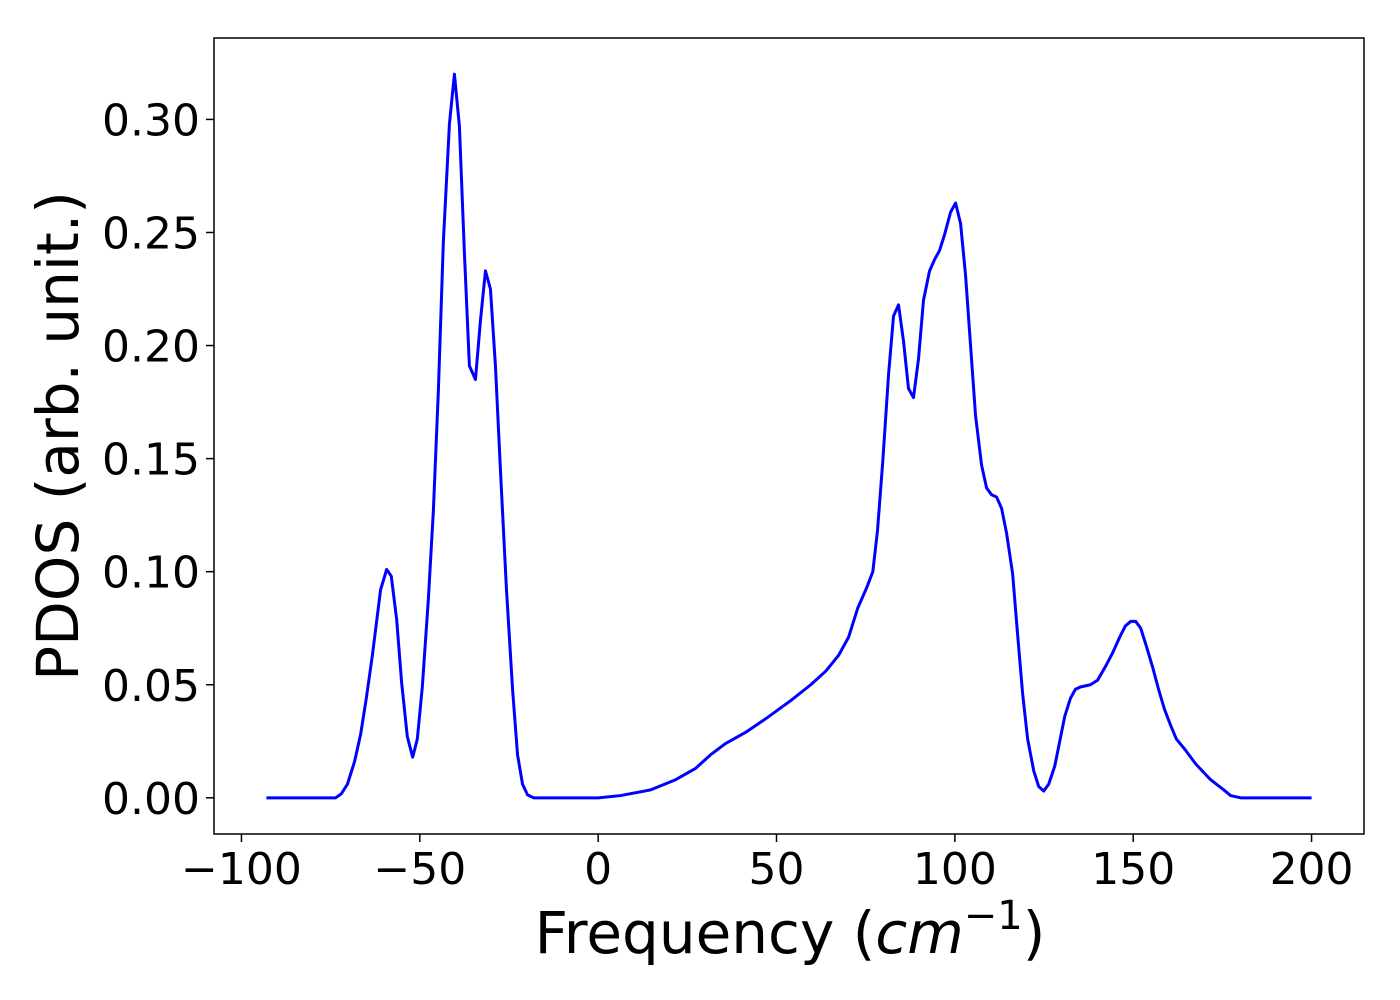 Image resolution: width=1400 pixels, height=1000 pixels. I want to click on x-label-close: ), so click(1034, 933).